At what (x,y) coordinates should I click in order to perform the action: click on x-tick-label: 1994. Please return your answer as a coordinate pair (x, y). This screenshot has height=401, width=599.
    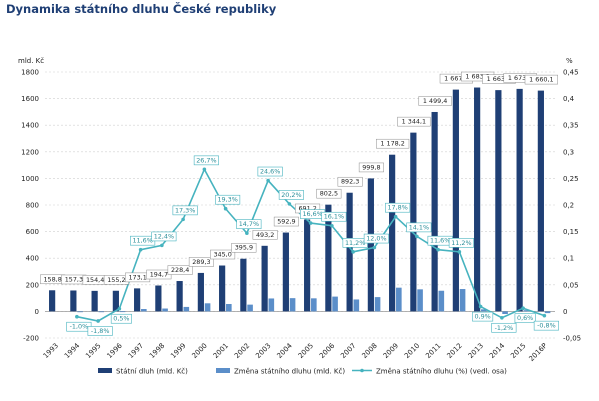
    Looking at the image, I should click on (72, 350).